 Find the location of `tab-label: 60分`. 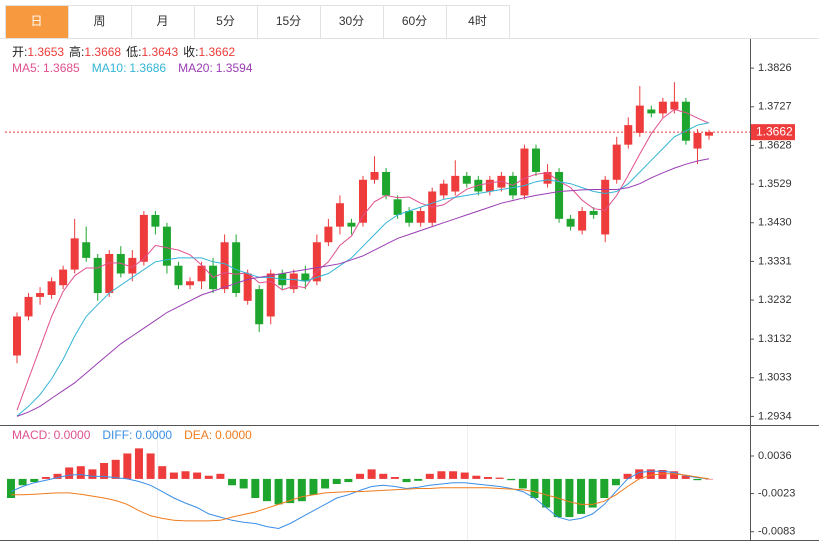

tab-label: 60分 is located at coordinates (414, 21).